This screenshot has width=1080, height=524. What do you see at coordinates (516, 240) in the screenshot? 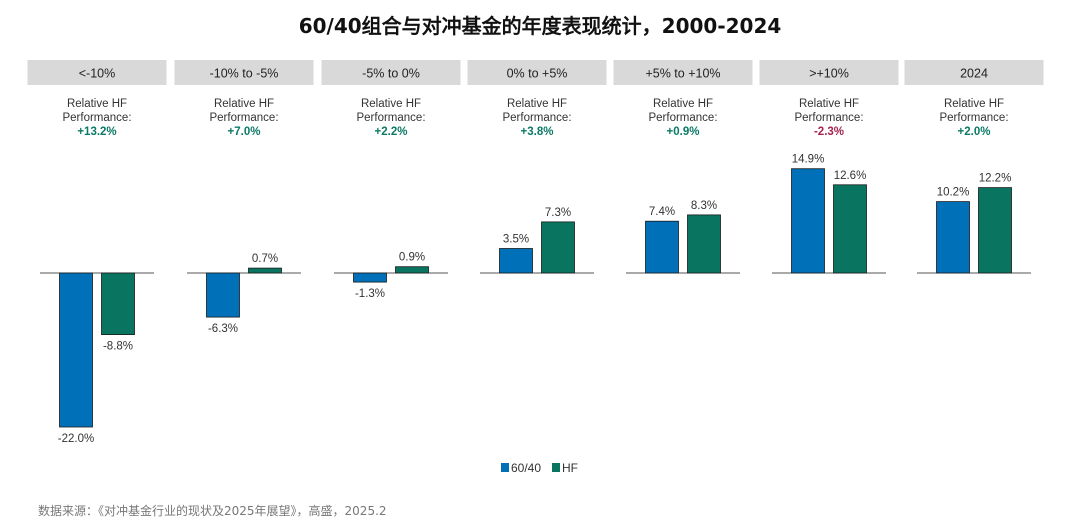
I see `bar-data-label: 3.5%` at bounding box center [516, 240].